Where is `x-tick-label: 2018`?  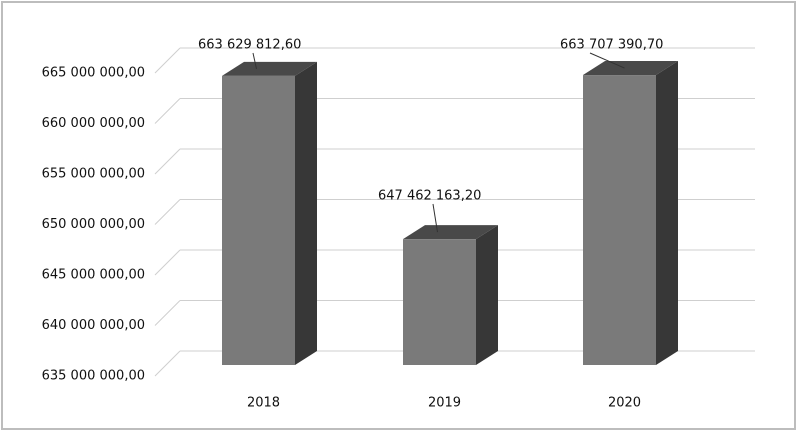
x-tick-label: 2018 is located at coordinates (263, 403).